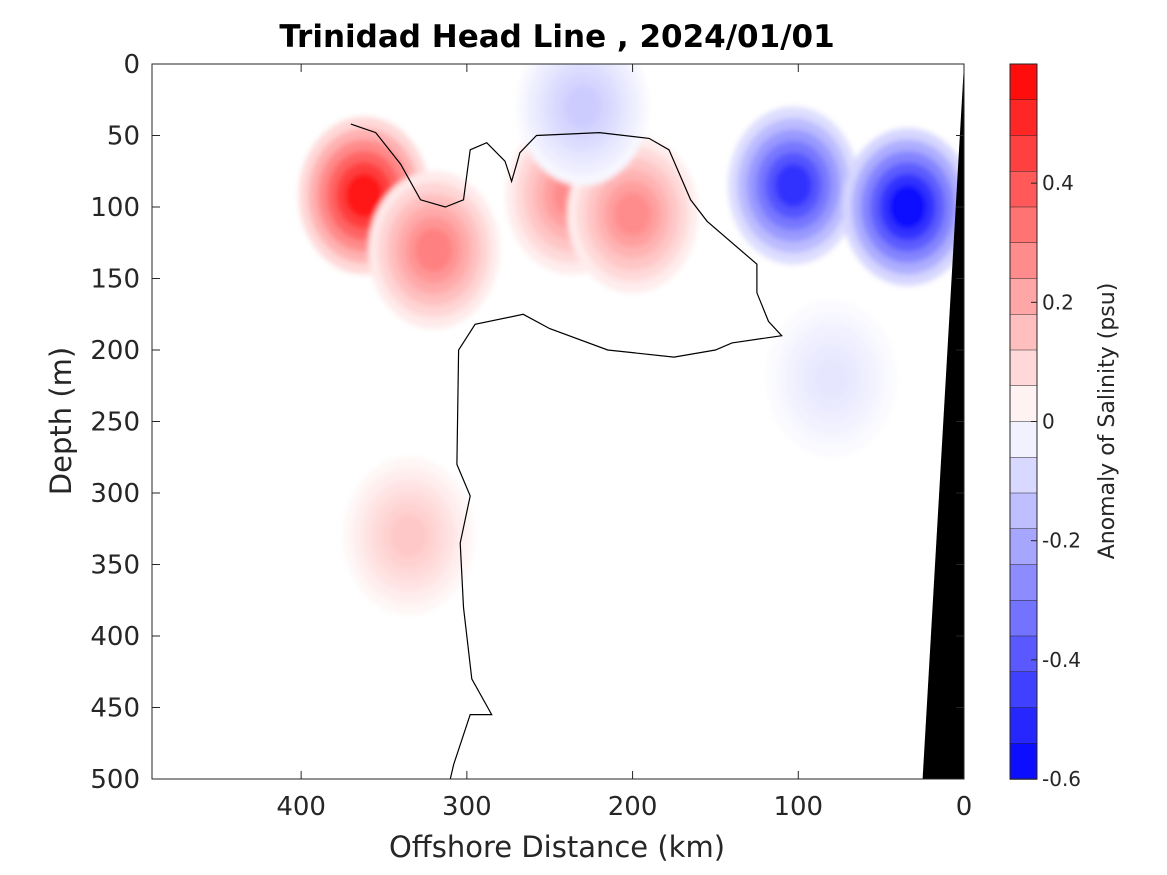 The image size is (1167, 875). Describe the element at coordinates (1058, 183) in the screenshot. I see `colorbar-tick-label: 0.4` at that location.